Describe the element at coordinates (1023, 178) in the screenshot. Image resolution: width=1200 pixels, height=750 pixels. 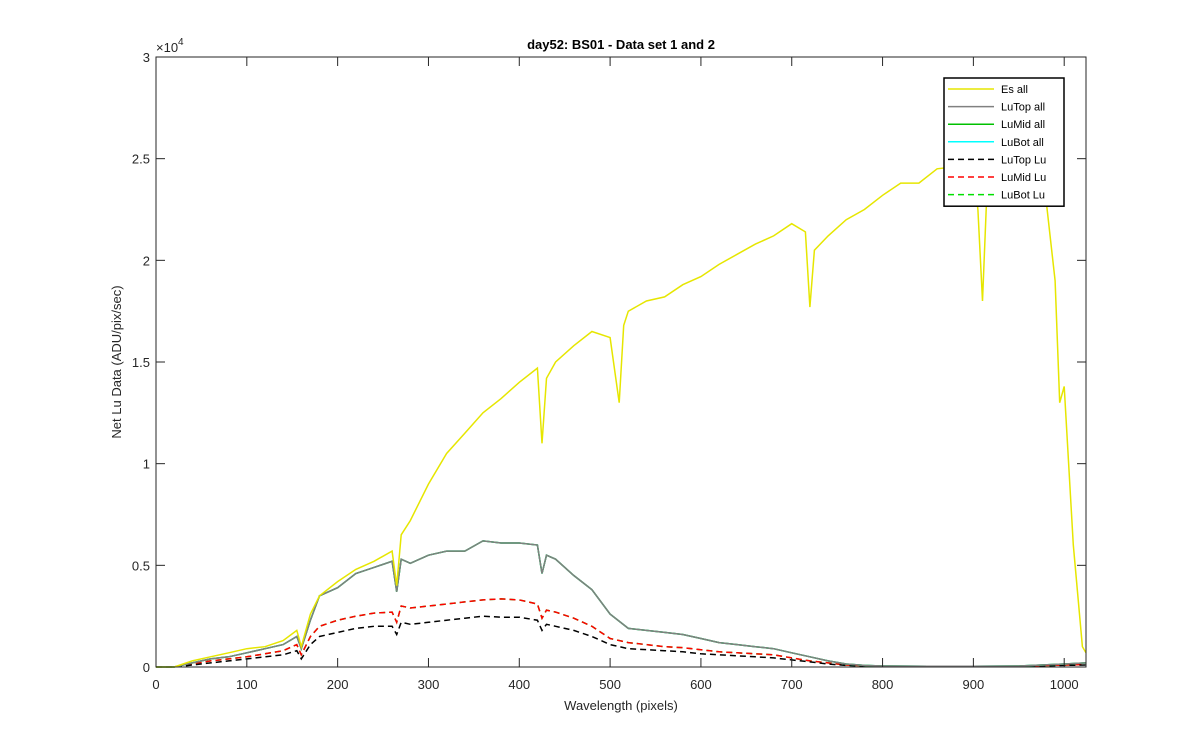
I see `legend-label: LuMid Lu` at that location.